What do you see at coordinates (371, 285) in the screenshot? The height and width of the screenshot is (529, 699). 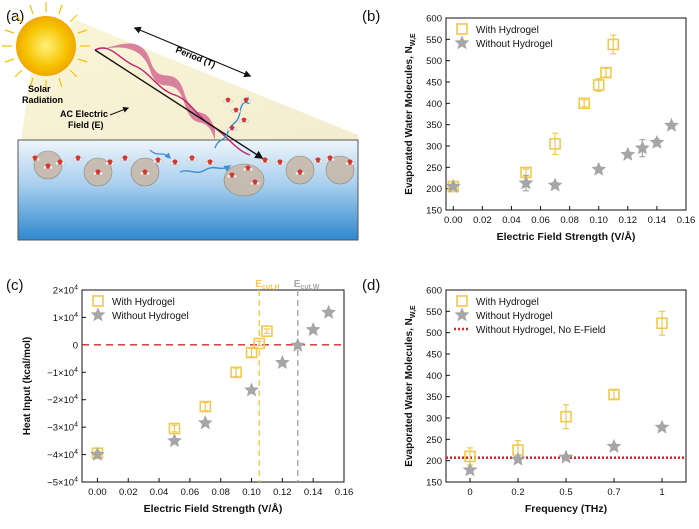 I see `panel-d-label: (d)` at bounding box center [371, 285].